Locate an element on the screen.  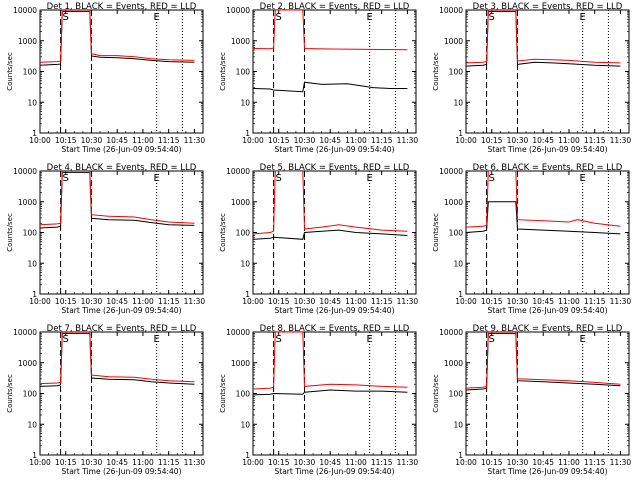
chart-title: Det 5, BLACK = Events, RED = LLD is located at coordinates (335, 168).